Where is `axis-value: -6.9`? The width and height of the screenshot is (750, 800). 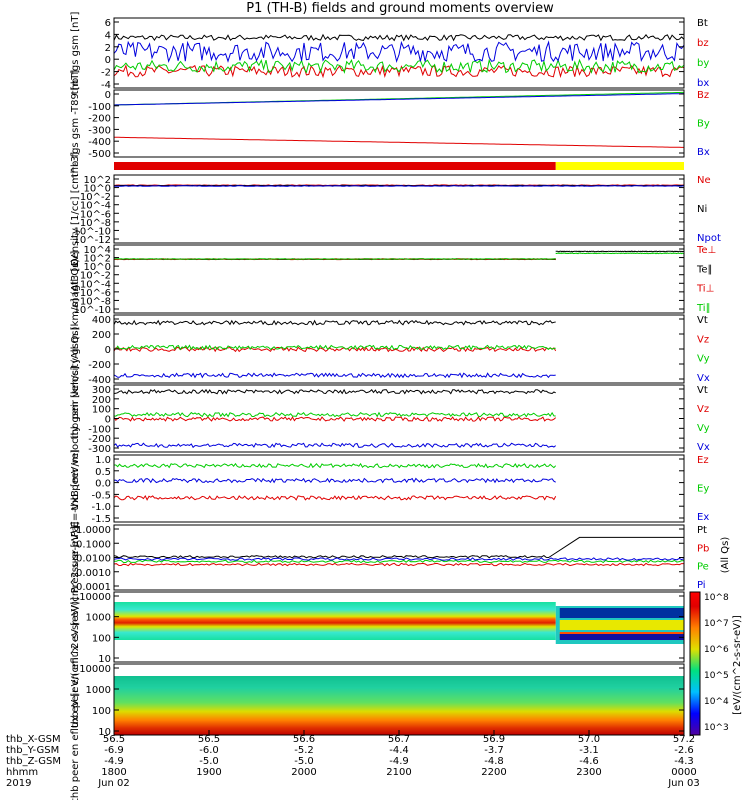
axis-value: -6.9 is located at coordinates (114, 750).